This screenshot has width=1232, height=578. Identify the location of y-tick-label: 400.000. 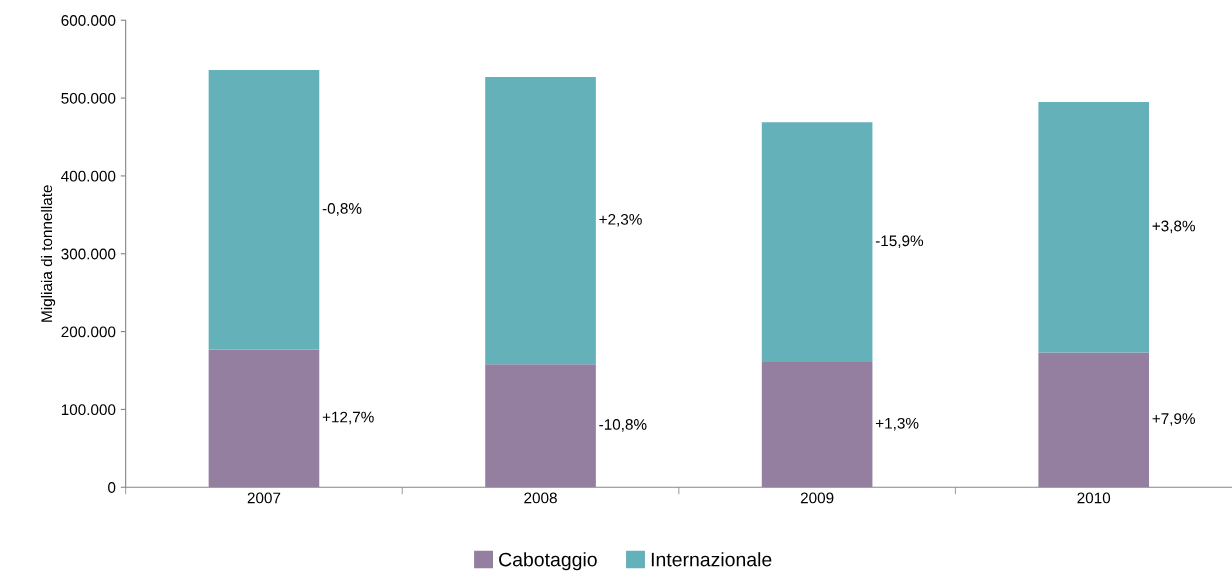
(88, 176).